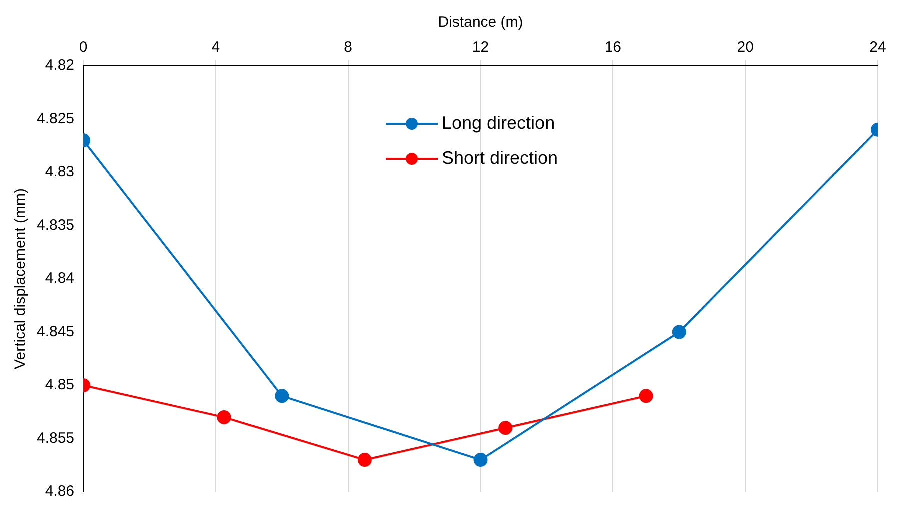  Describe the element at coordinates (500, 158) in the screenshot. I see `legend-label: Short direction` at that location.